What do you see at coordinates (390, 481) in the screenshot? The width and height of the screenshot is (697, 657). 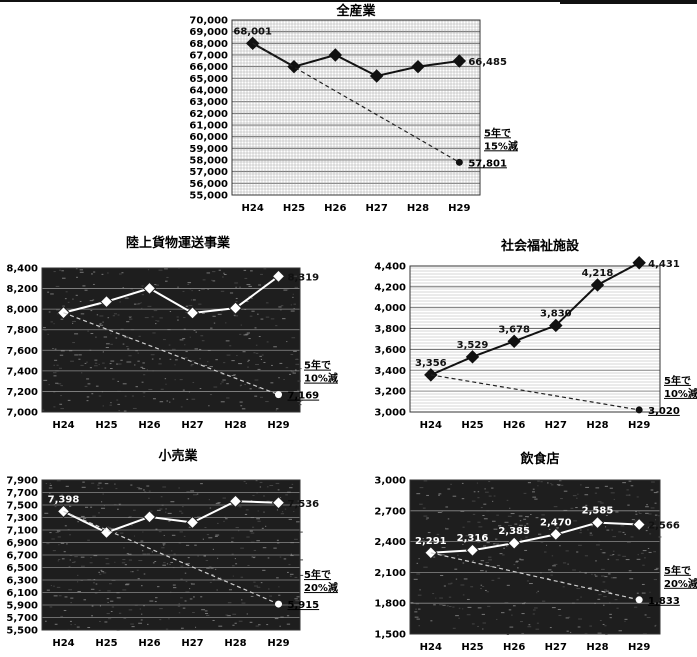 I see `y-tick-label: 3,000` at bounding box center [390, 481].